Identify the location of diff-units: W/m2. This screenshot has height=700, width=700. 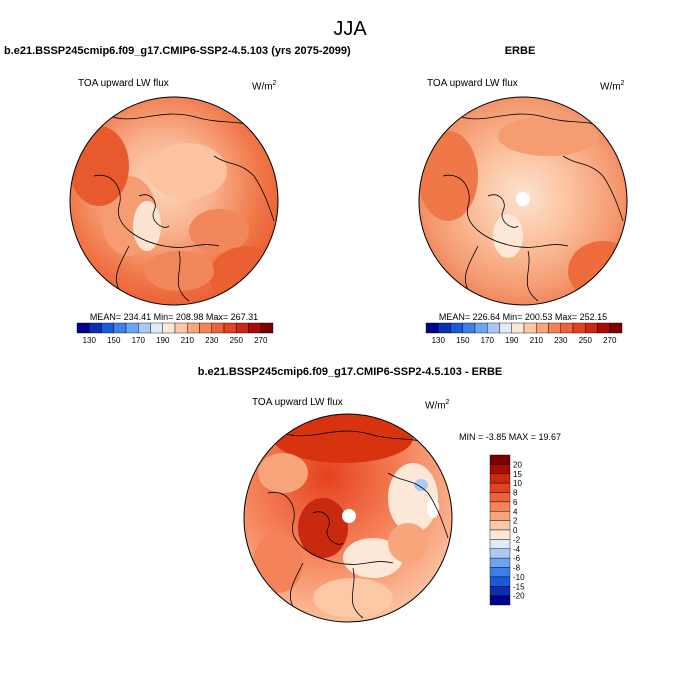
(437, 405).